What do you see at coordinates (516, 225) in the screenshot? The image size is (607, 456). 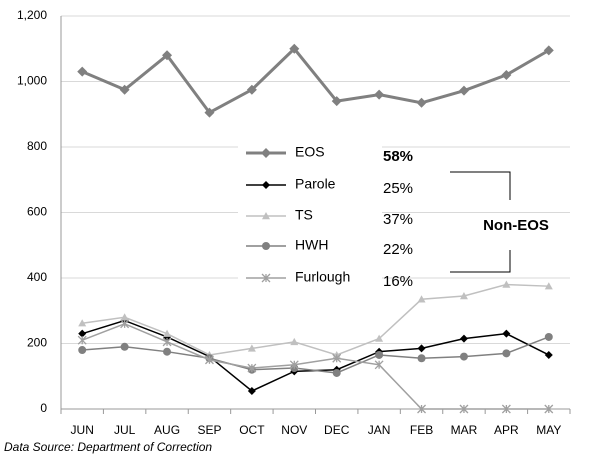 I see `bracket-label: Non-EOS` at bounding box center [516, 225].